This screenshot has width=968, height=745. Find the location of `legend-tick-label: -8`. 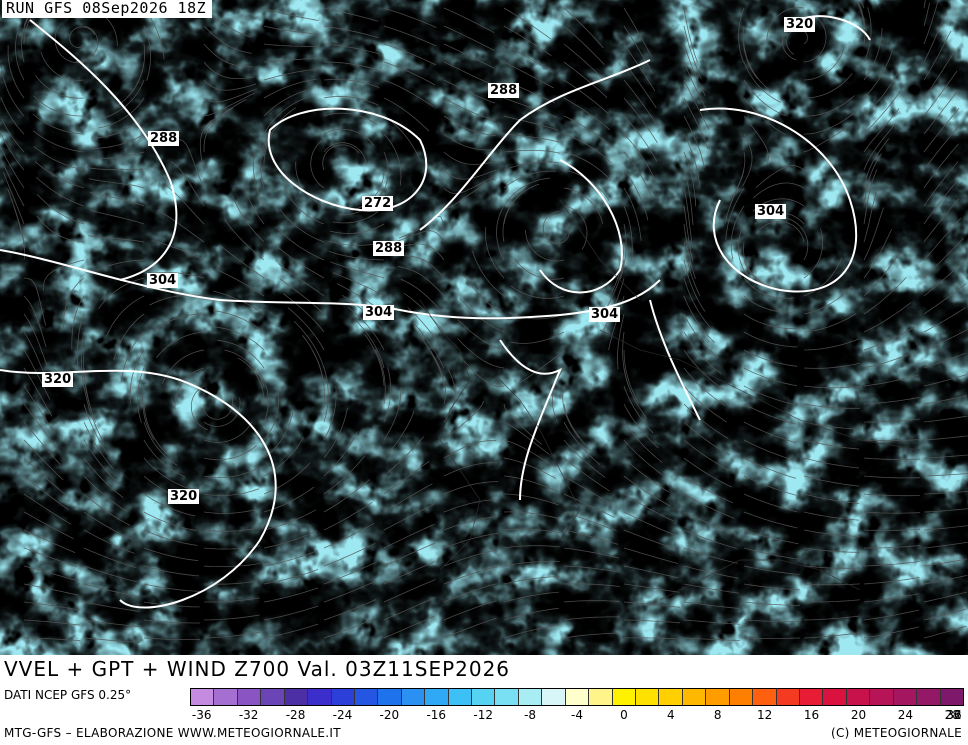

legend-tick-label: -8 is located at coordinates (530, 715).